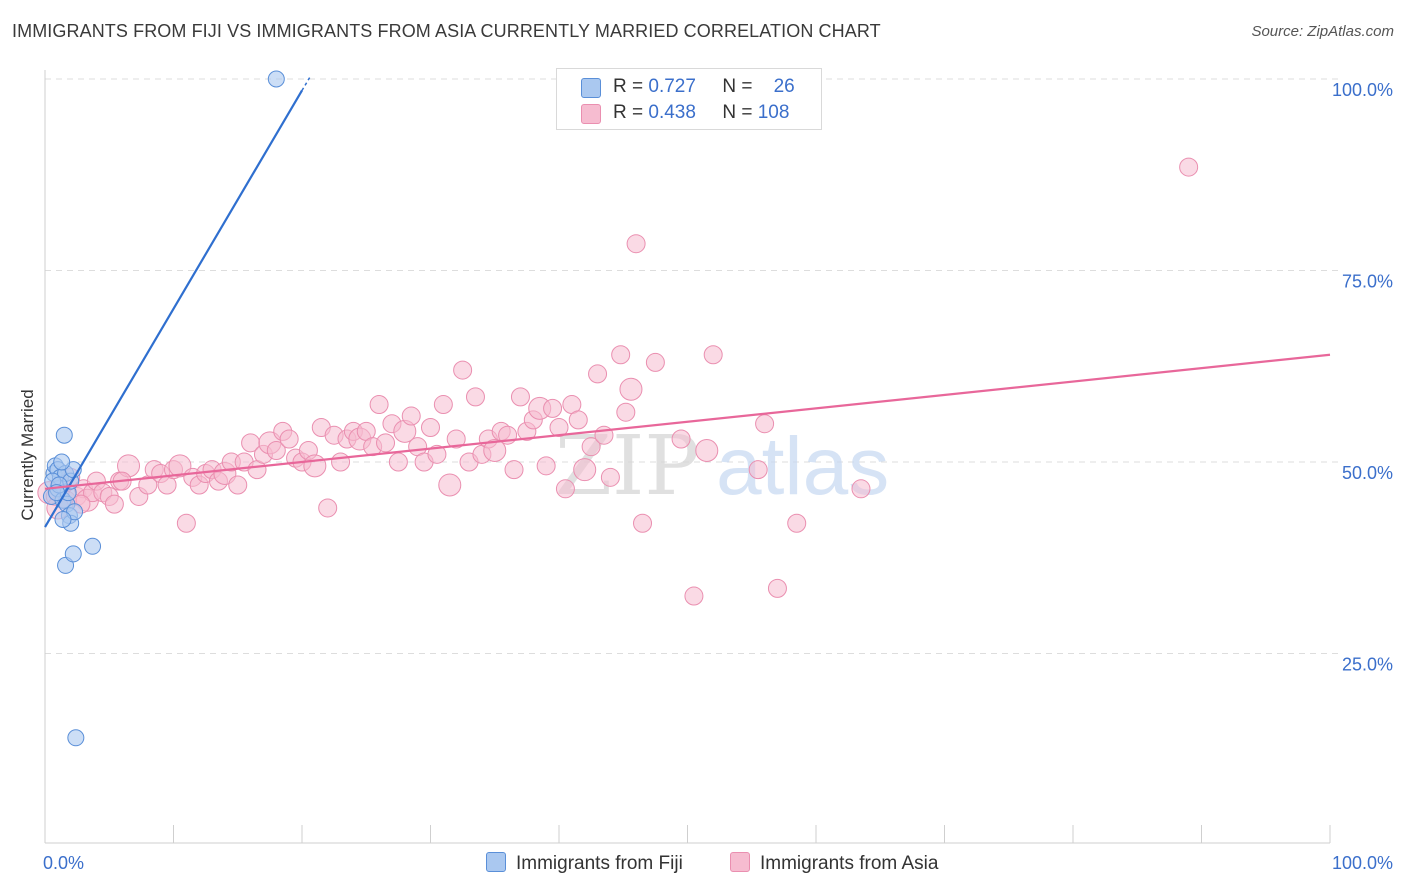  What do you see at coordinates (1362, 863) in the screenshot?
I see `x-tick-label: 100.0%` at bounding box center [1362, 863].